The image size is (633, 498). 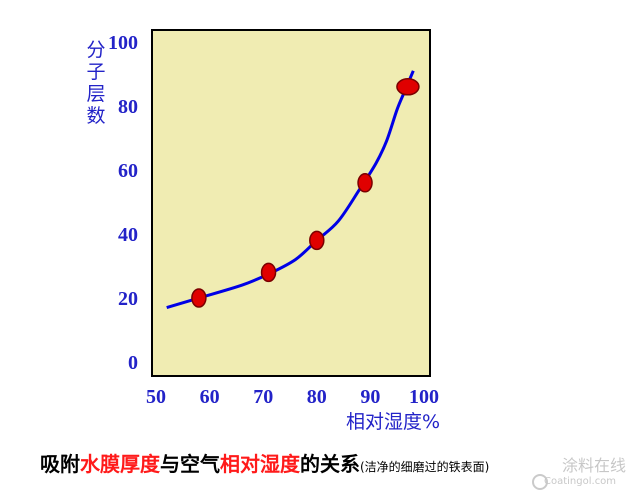 What do you see at coordinates (123, 43) in the screenshot?
I see `y-tick-label: 100` at bounding box center [123, 43].